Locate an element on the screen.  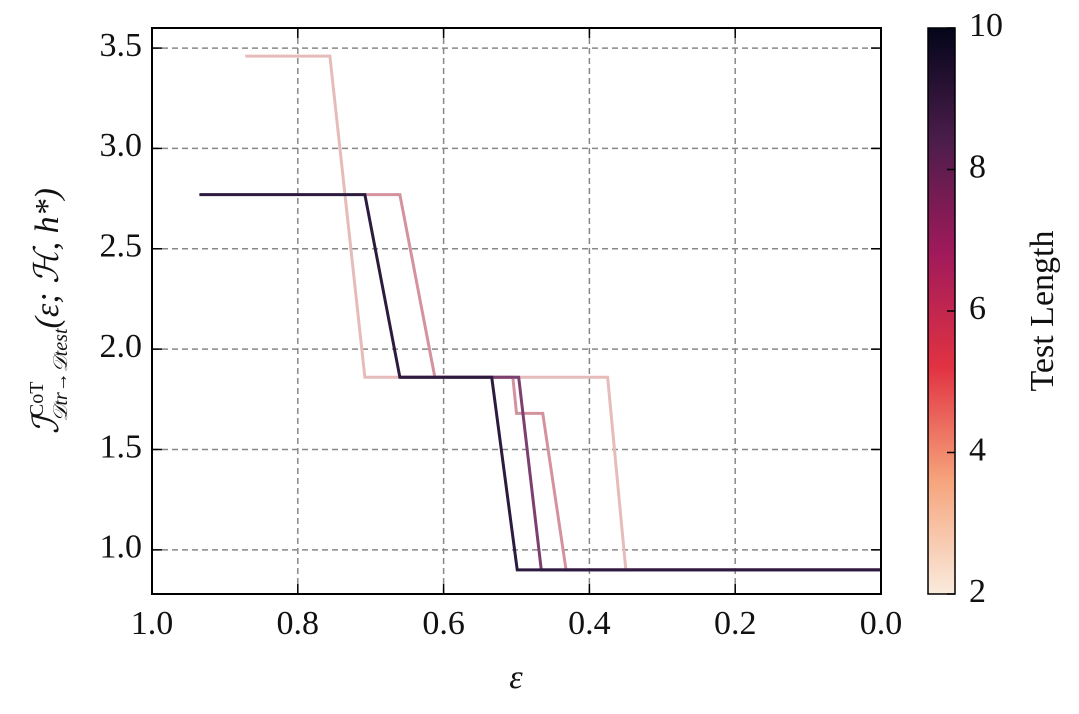
y-tick-label: 2.5 is located at coordinates (121, 246).